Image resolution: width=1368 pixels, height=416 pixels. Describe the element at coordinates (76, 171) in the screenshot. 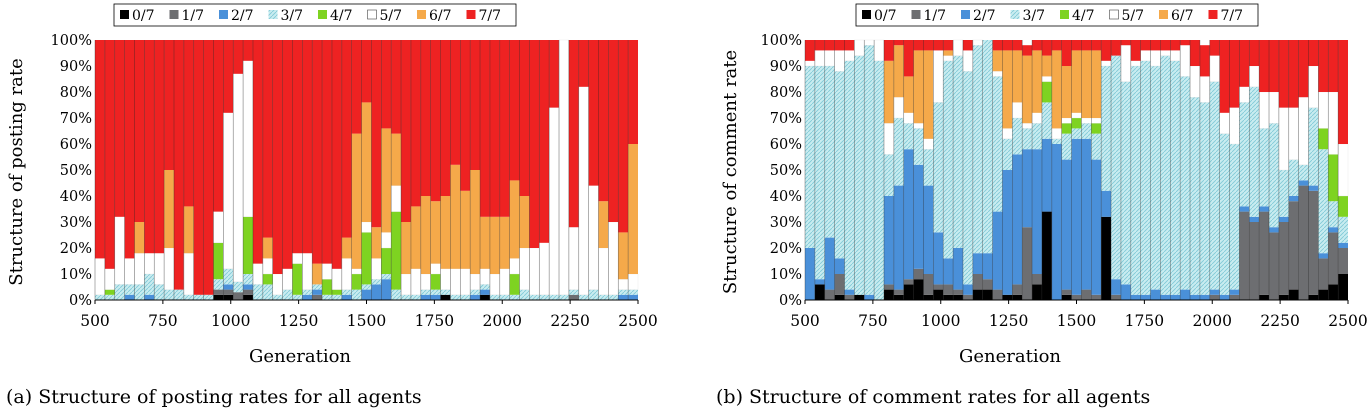

I see `y-tick-label: 50%` at that location.